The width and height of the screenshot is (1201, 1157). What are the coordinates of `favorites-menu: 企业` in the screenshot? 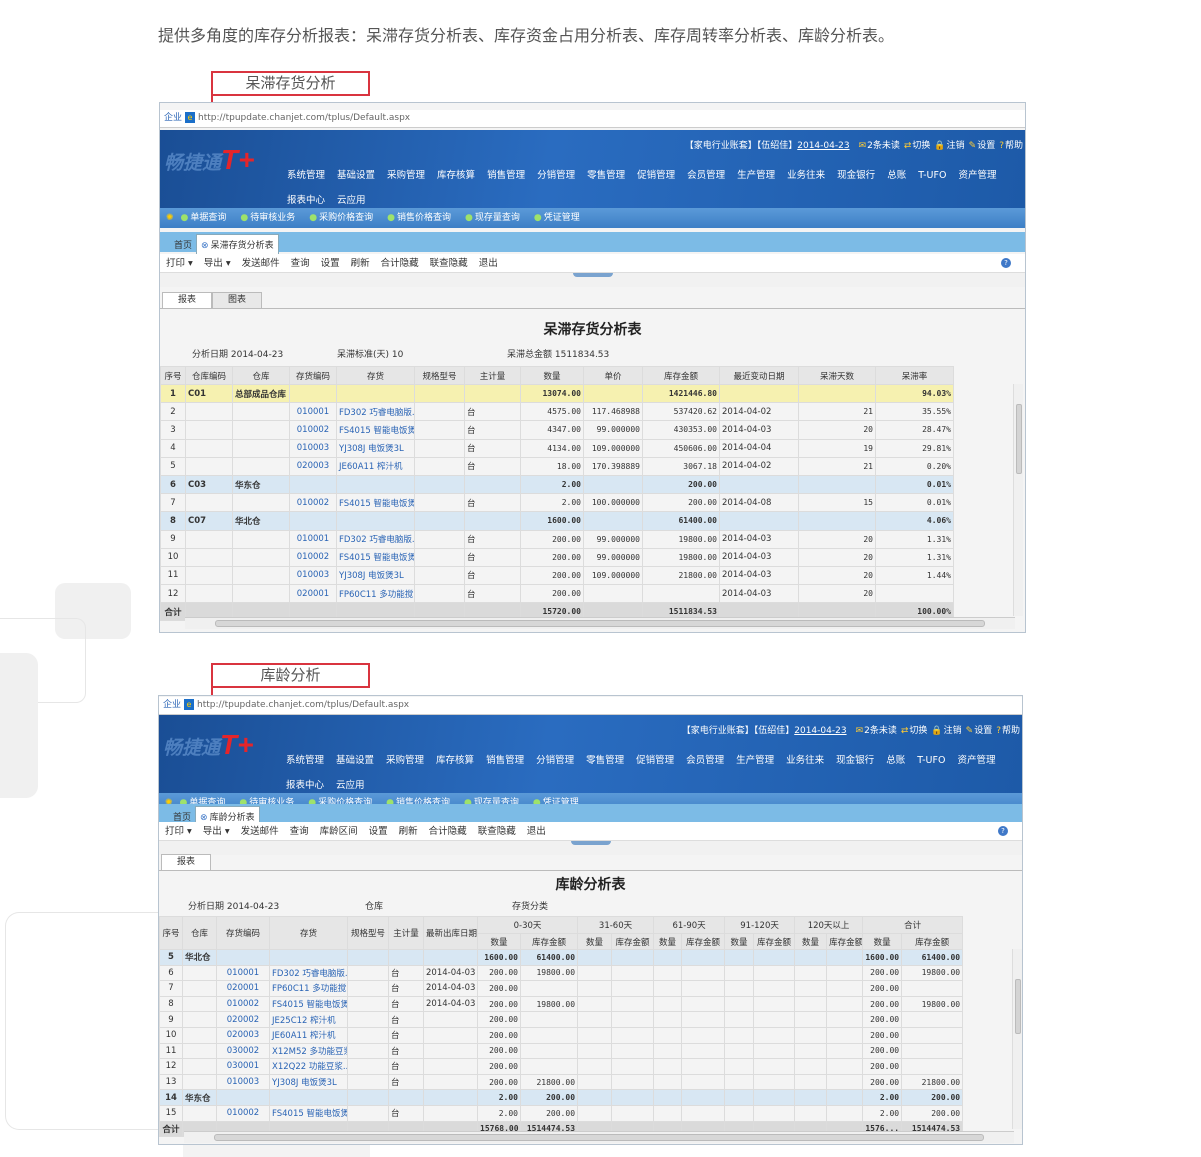 It's located at (173, 118).